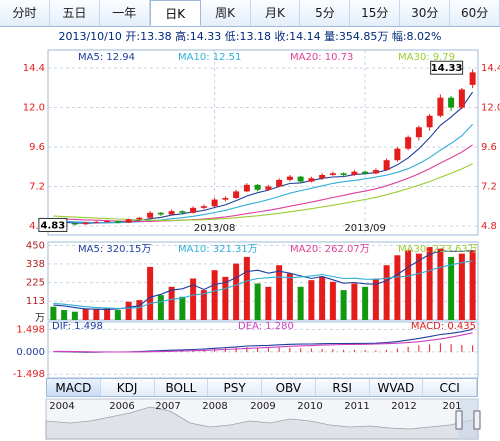  Describe the element at coordinates (309, 406) in the screenshot. I see `year-label: 2010` at that location.